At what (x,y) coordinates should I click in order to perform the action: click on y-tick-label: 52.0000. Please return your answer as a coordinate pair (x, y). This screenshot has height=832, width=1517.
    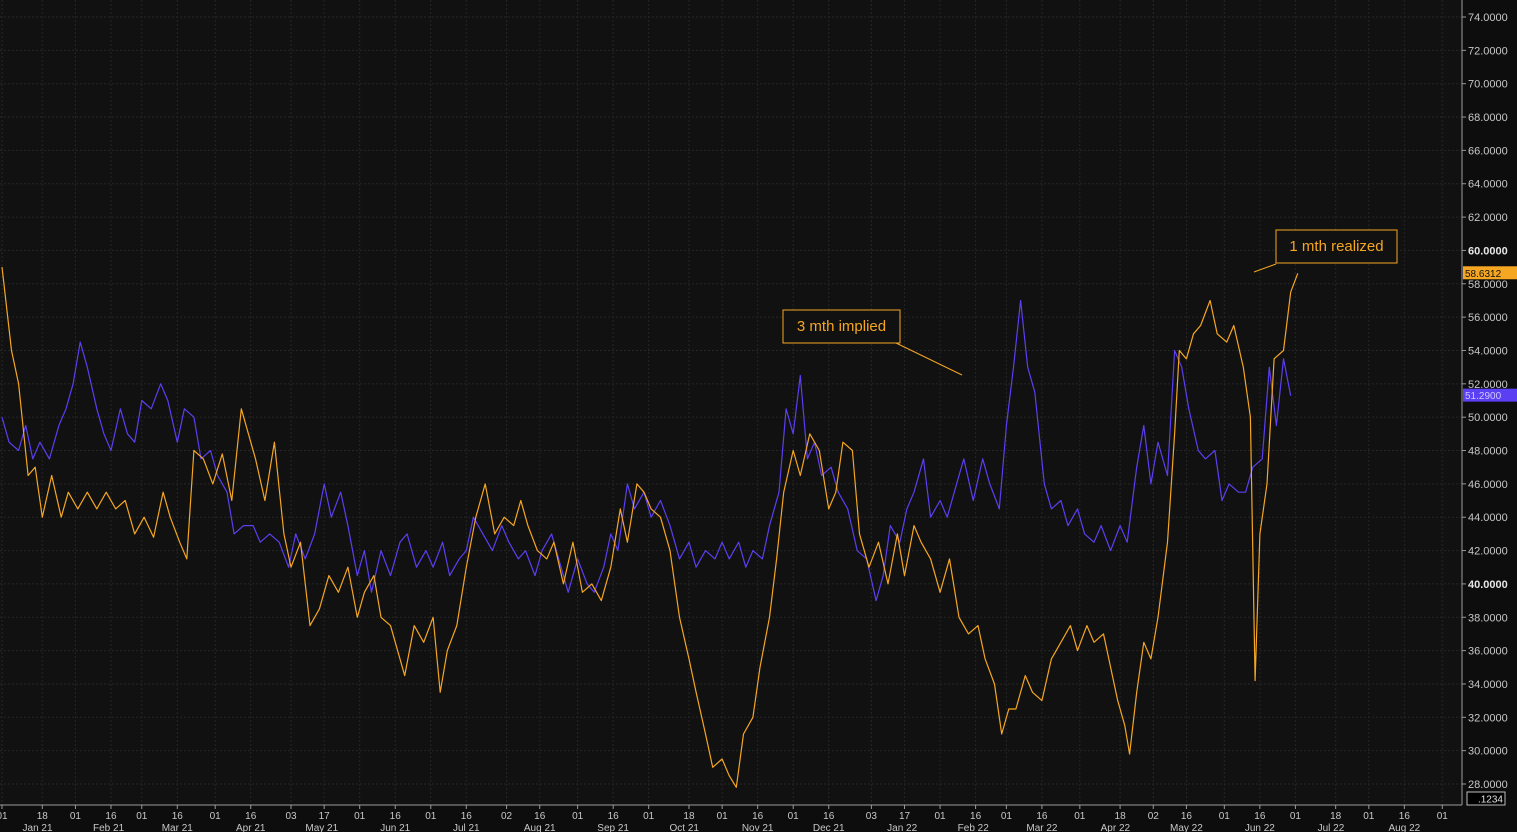
    Looking at the image, I should click on (1488, 385).